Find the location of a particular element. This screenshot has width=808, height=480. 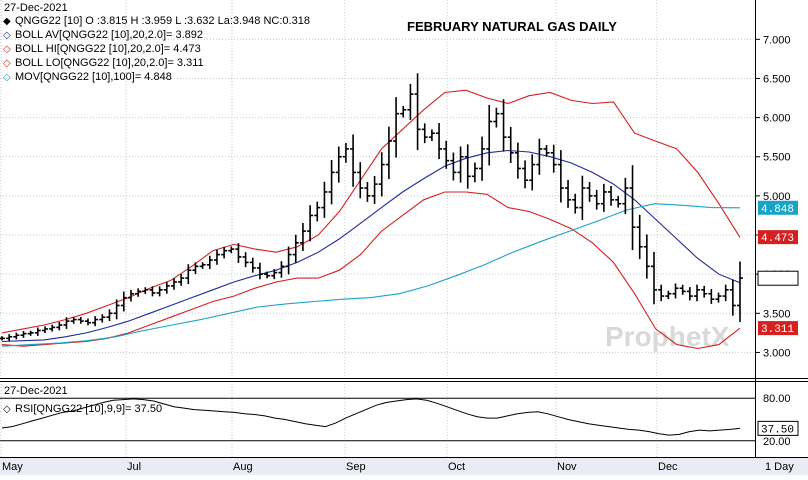

y-tick-label: 3.000 is located at coordinates (777, 353).